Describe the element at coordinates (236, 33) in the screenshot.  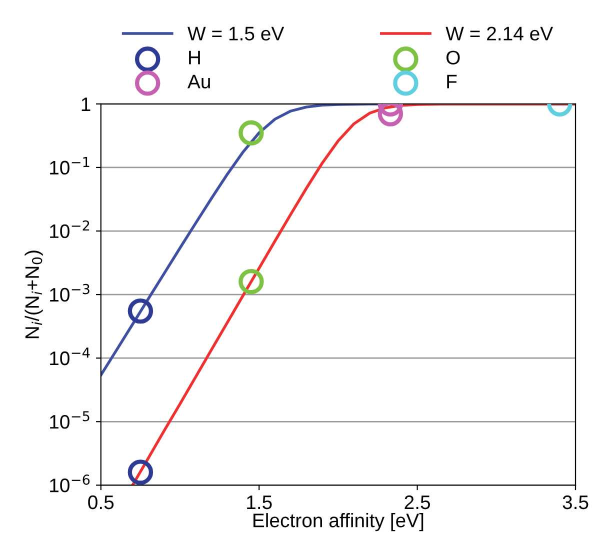
I see `legend-label: W = 1.5 eV` at that location.